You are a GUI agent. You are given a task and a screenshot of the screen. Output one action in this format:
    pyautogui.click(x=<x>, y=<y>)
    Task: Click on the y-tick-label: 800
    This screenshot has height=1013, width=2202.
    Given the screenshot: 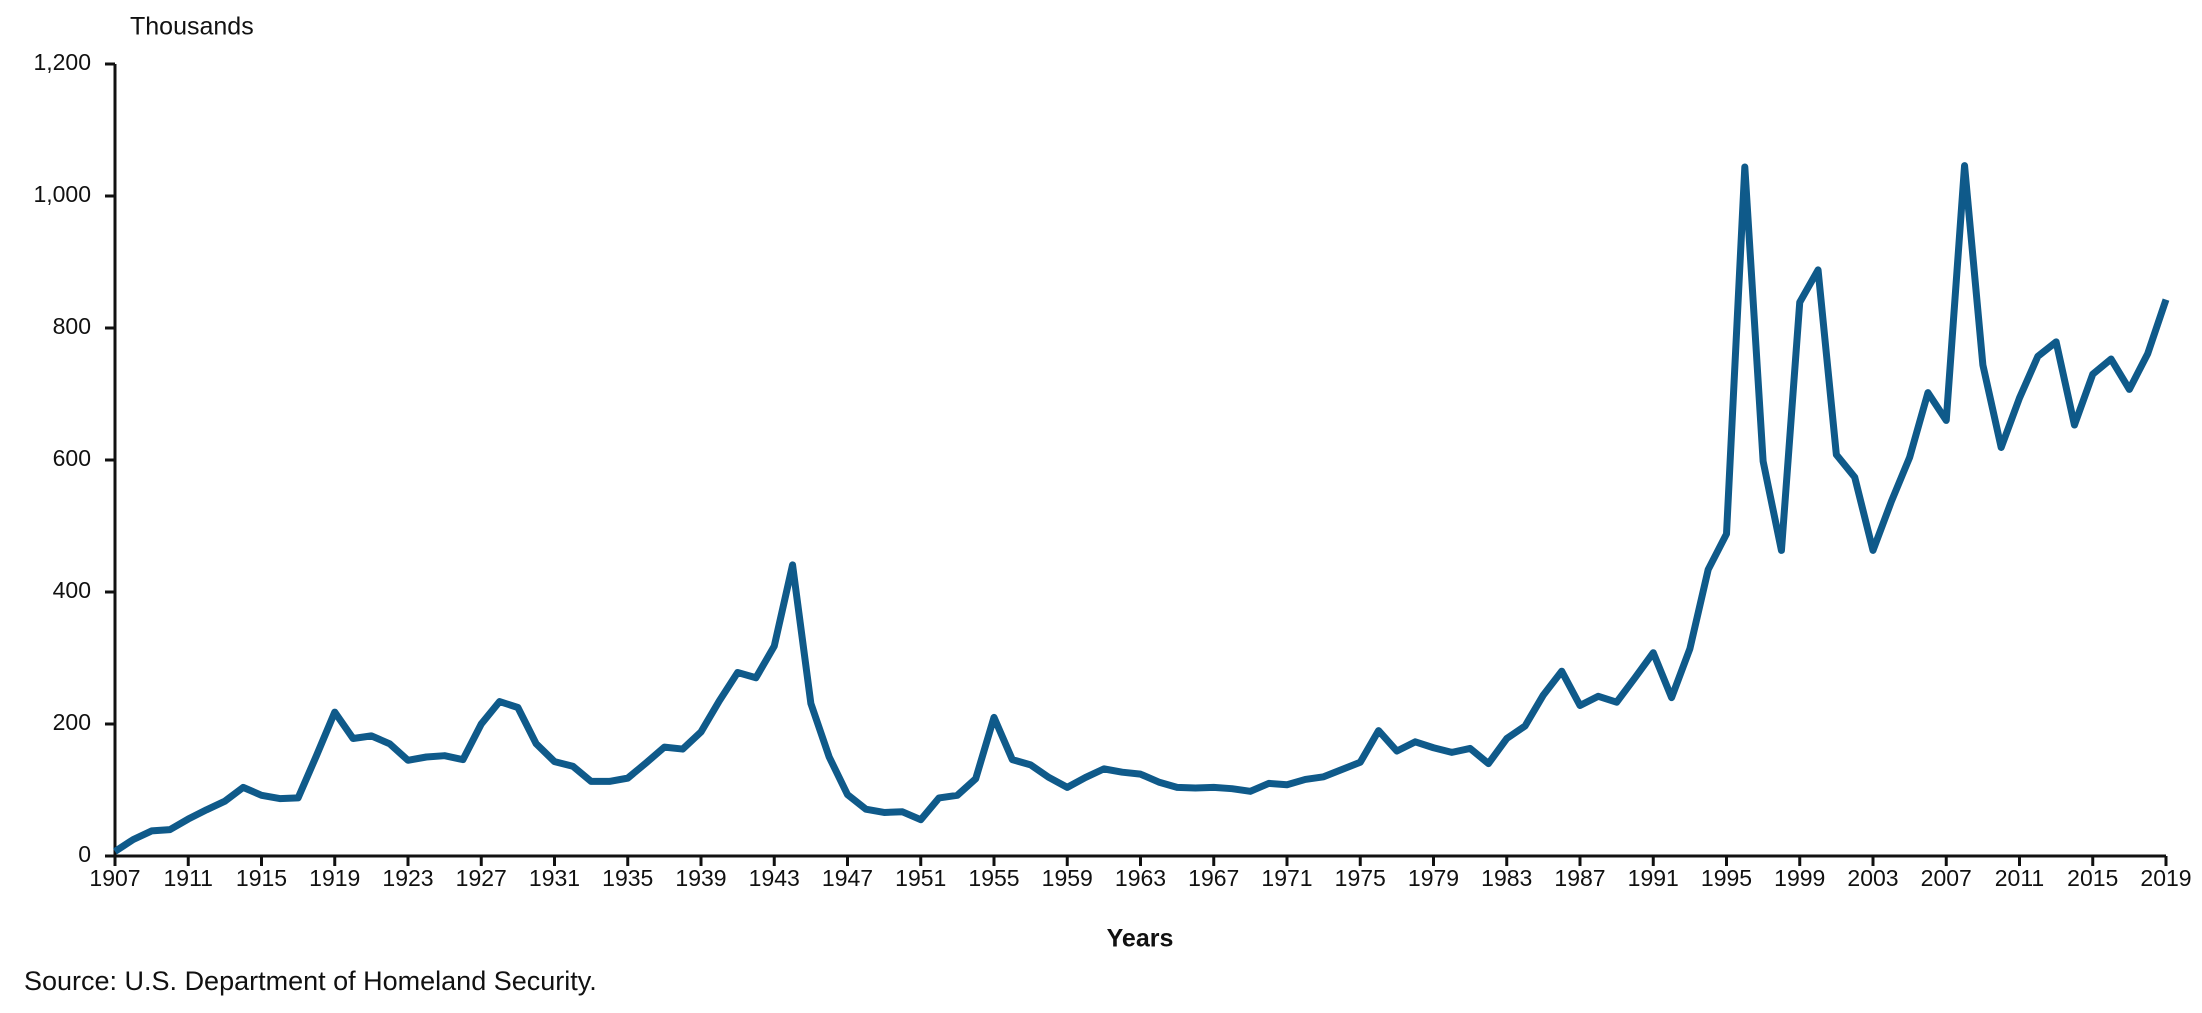 What is the action you would take?
    pyautogui.click(x=72, y=326)
    